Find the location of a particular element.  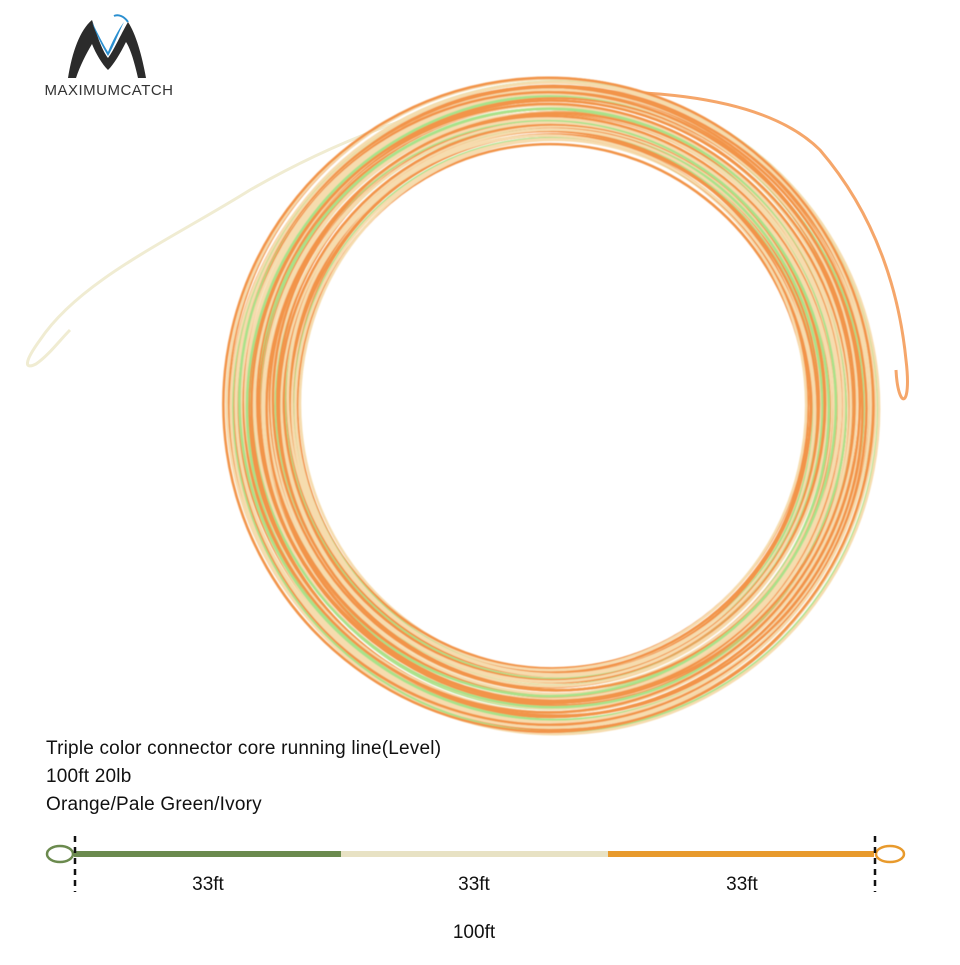

total-length: 100ft is located at coordinates (474, 932).